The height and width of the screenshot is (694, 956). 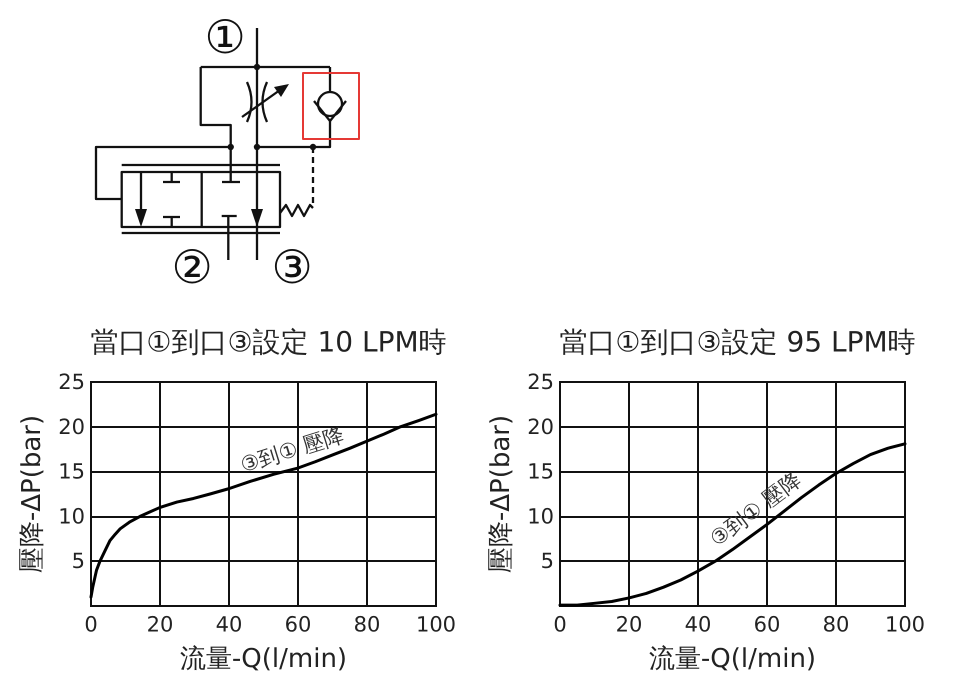 I want to click on chart-title: 當口①到口③設定 10 LPM時, so click(x=268, y=342).